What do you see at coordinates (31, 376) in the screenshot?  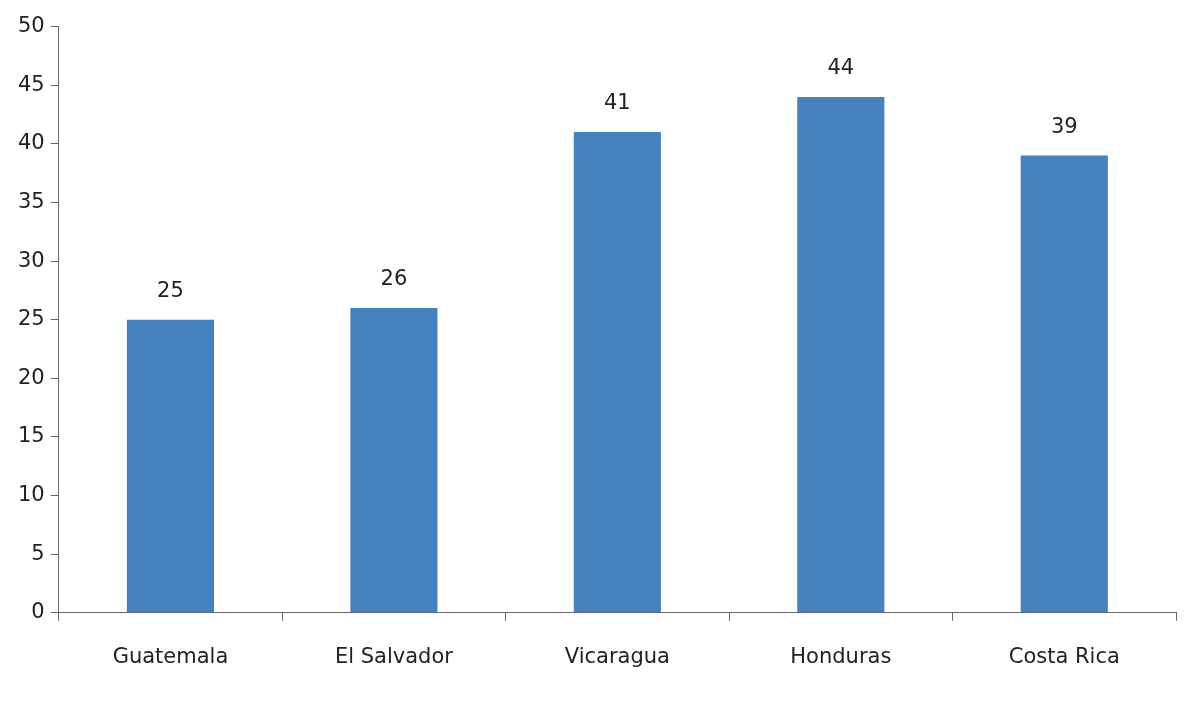 I see `y-tick-label: 20` at bounding box center [31, 376].